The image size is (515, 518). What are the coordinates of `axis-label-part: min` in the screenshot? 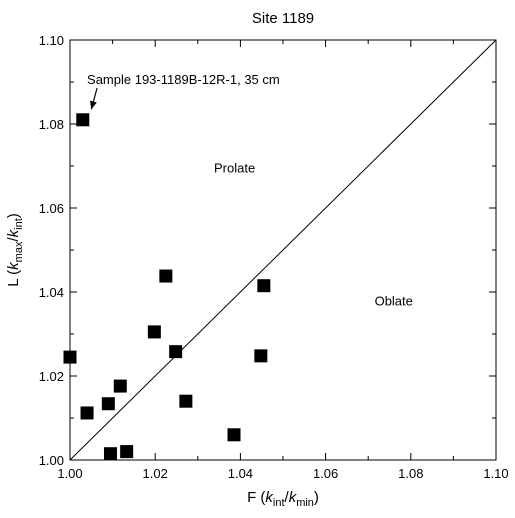 It's located at (305, 503).